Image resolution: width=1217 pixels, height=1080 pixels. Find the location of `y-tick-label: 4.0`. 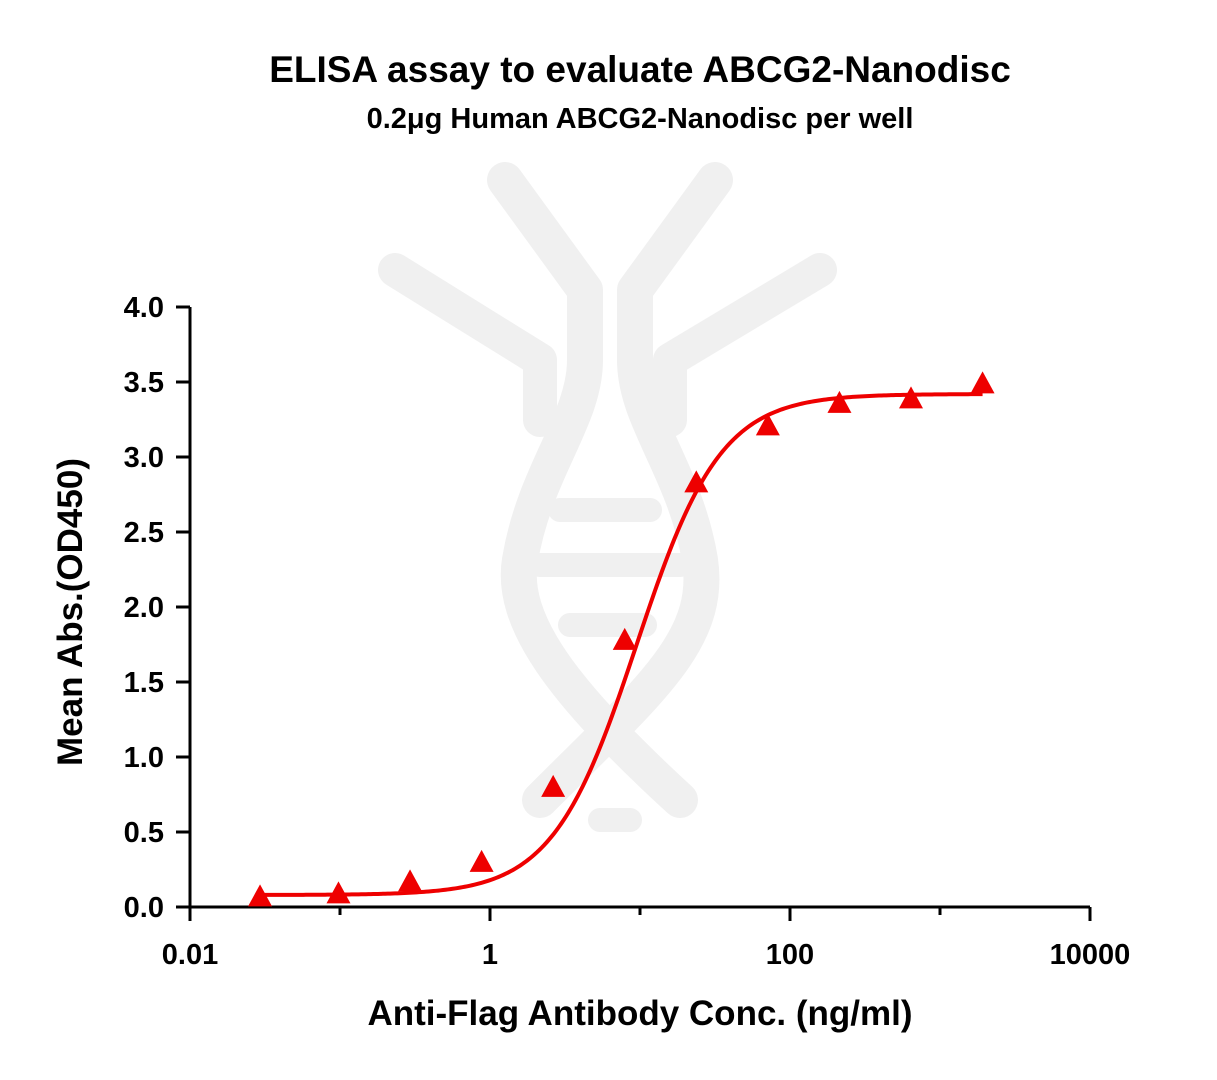

y-tick-label: 4.0 is located at coordinates (144, 308).